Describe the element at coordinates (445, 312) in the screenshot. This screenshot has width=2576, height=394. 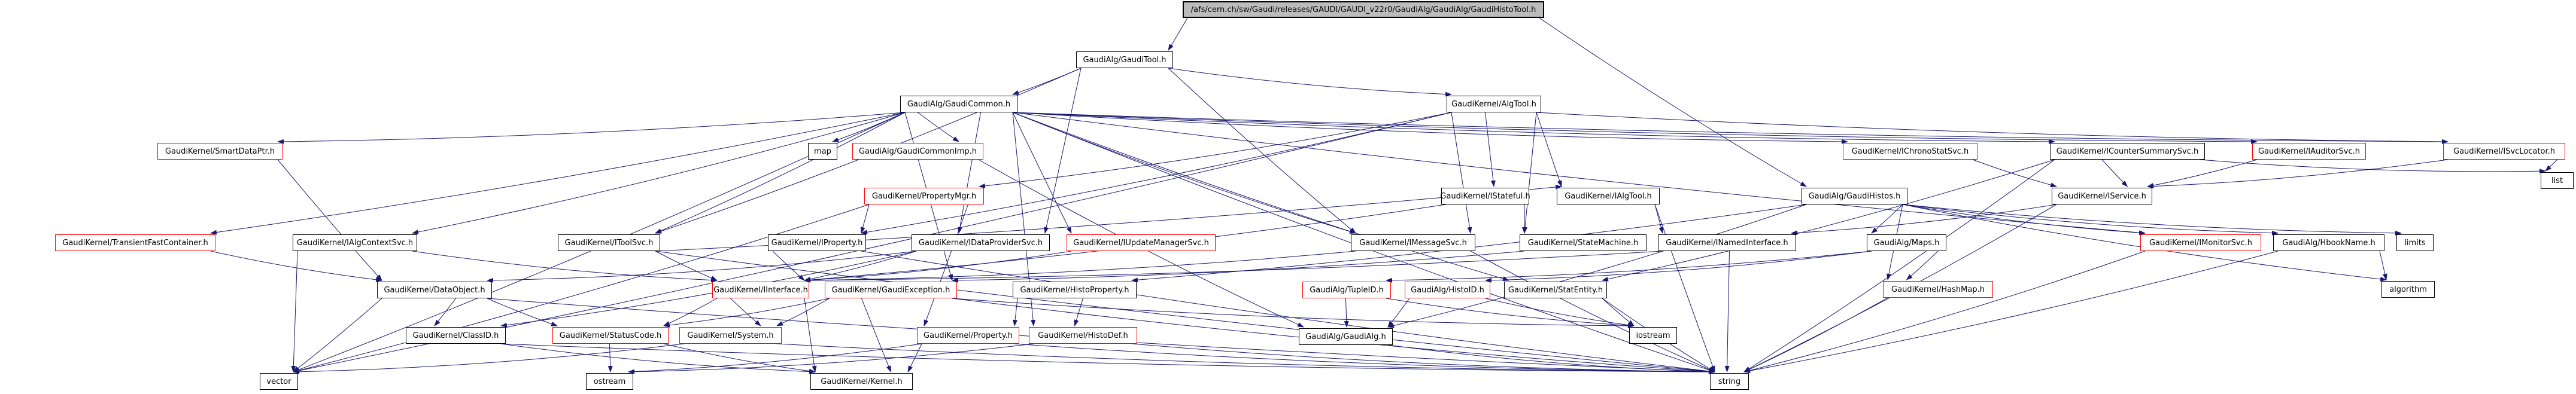
I see `edge-dataobject-to-classid` at that location.